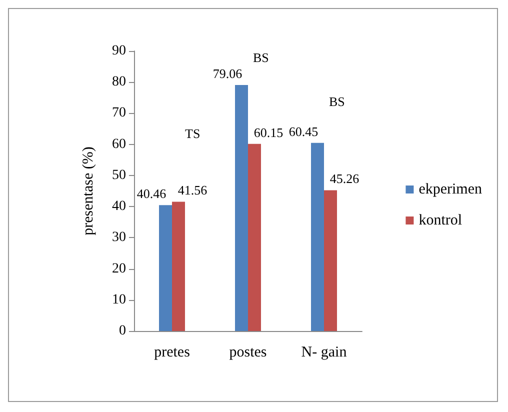 Image resolution: width=508 pixels, height=412 pixels. I want to click on y-tick-label: 50, so click(119, 175).